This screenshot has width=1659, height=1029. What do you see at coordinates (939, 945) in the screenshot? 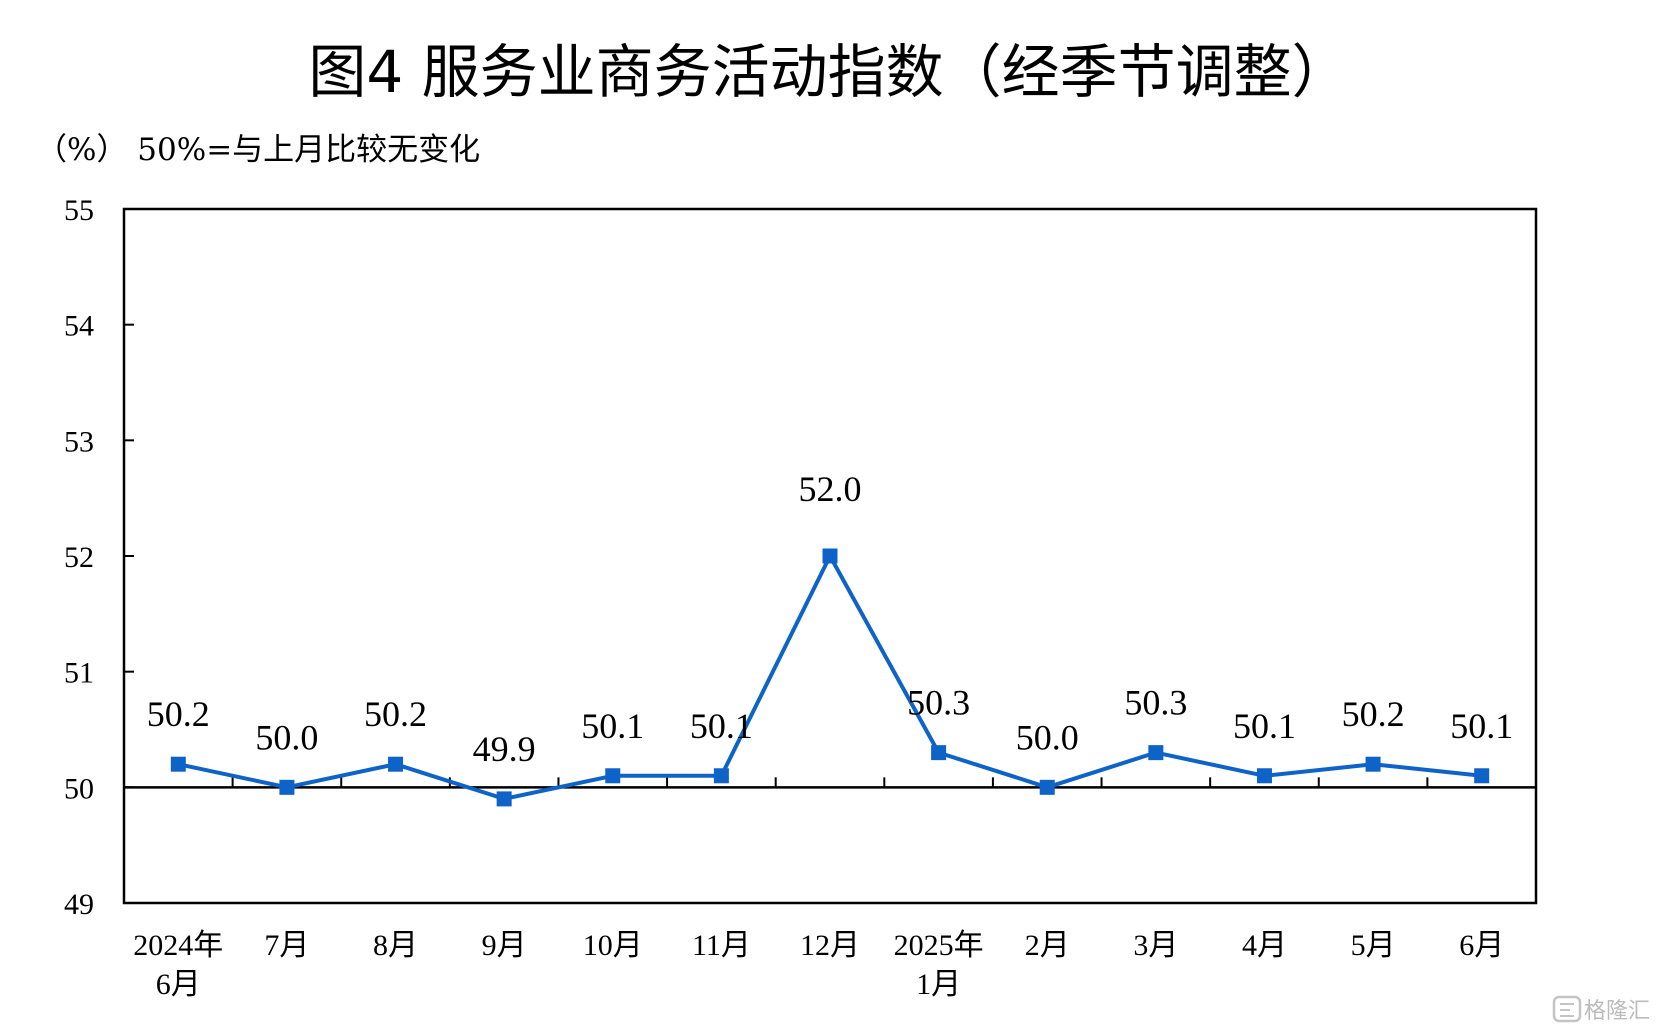
I see `x-tick-label-line: 2025年` at bounding box center [939, 945].